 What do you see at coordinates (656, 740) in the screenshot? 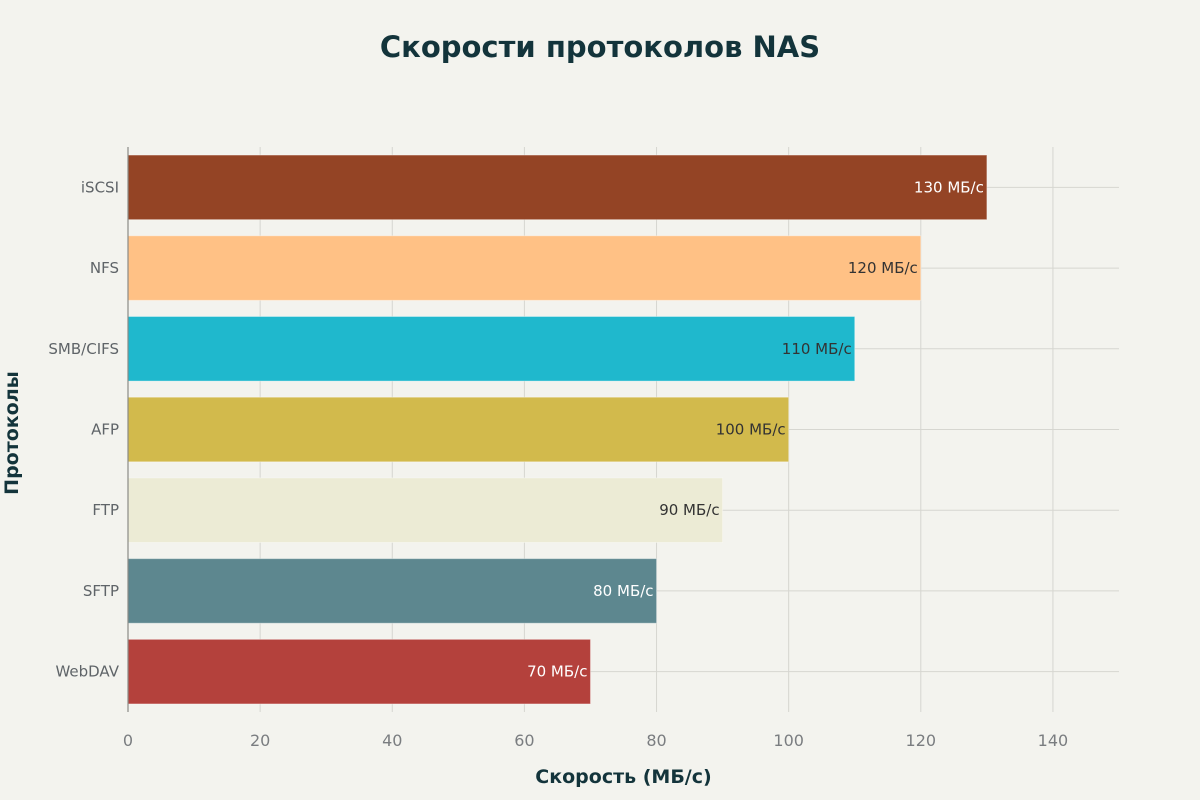
I see `x-tick-label: 80` at bounding box center [656, 740].